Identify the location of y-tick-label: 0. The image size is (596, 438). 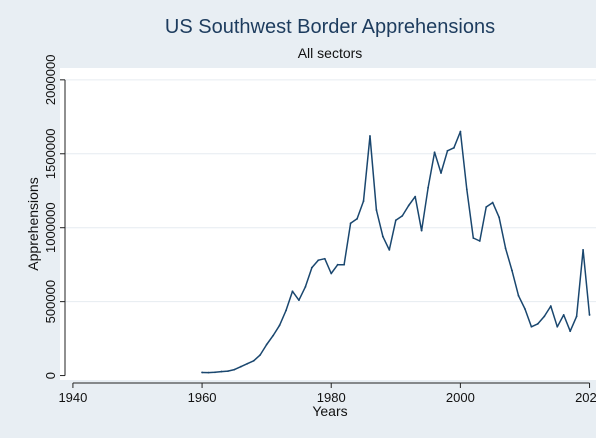
(50, 375).